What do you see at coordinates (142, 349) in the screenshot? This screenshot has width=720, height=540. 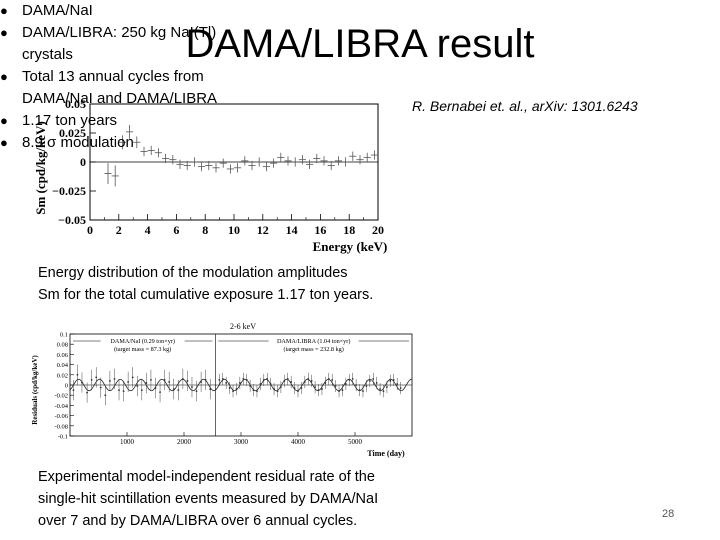 I see `dataset-mass-nai: (target mass = 87.3 kg)` at bounding box center [142, 349].